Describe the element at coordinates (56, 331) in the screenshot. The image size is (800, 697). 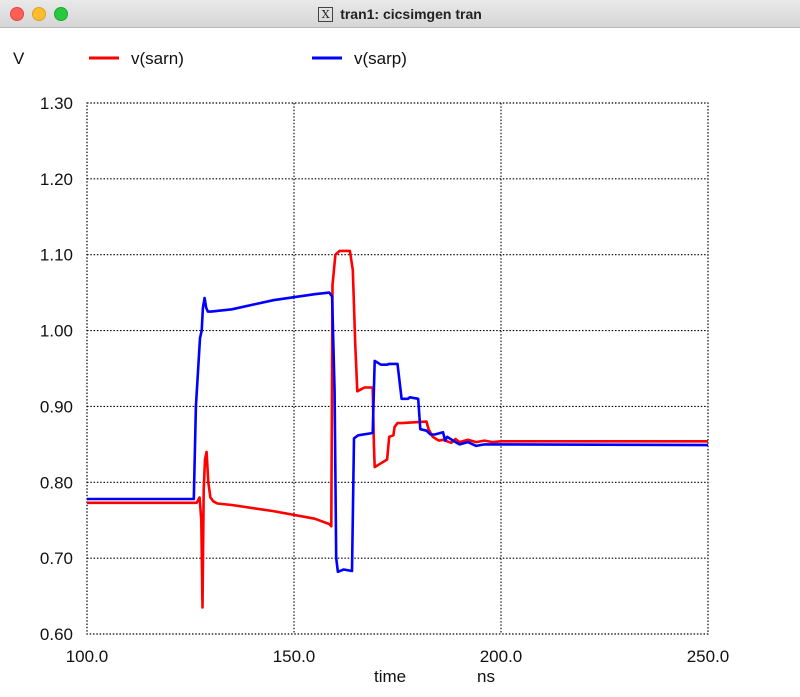
I see `y-tick-label: 1.00` at that location.